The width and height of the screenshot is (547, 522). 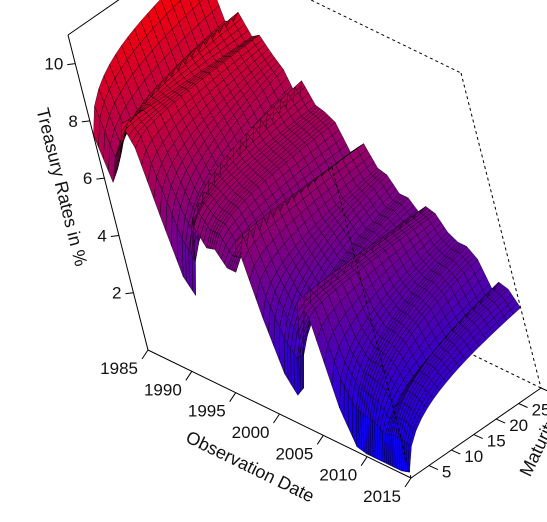 What do you see at coordinates (101, 236) in the screenshot?
I see `z-tick-label: 4` at bounding box center [101, 236].